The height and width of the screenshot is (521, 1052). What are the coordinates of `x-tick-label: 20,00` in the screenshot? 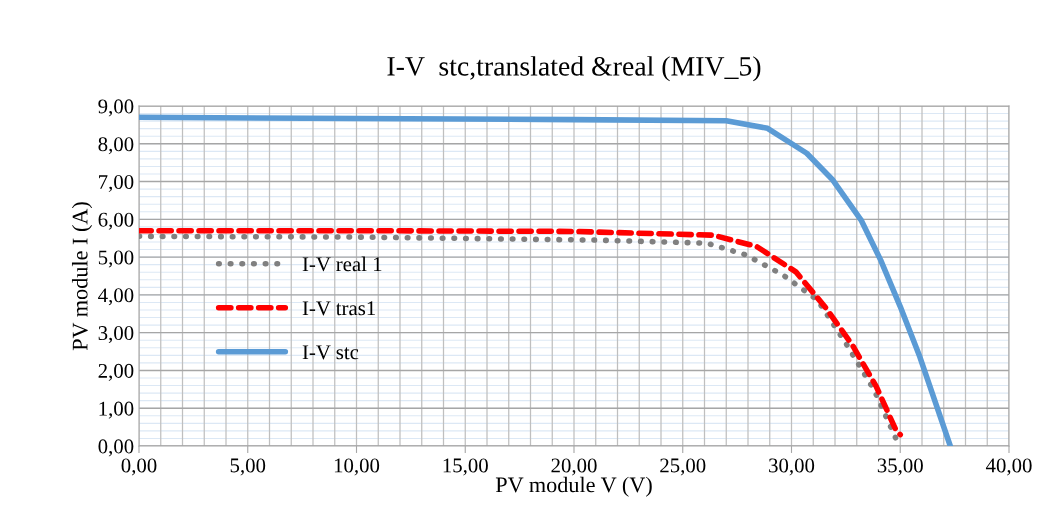 It's located at (574, 467).